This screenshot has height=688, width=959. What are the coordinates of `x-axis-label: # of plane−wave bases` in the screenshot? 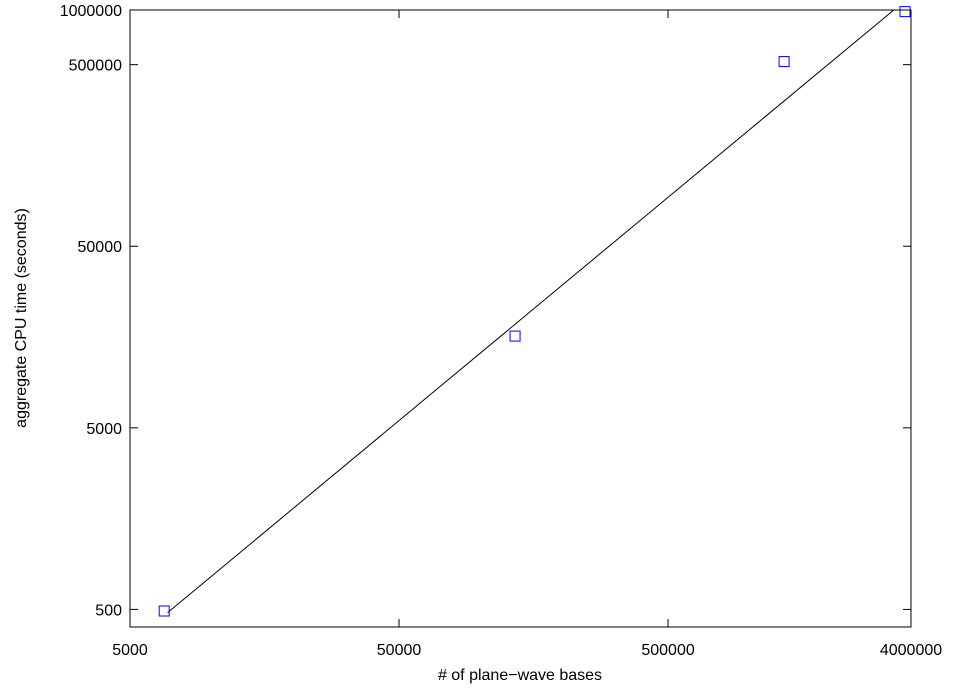 It's located at (520, 675).